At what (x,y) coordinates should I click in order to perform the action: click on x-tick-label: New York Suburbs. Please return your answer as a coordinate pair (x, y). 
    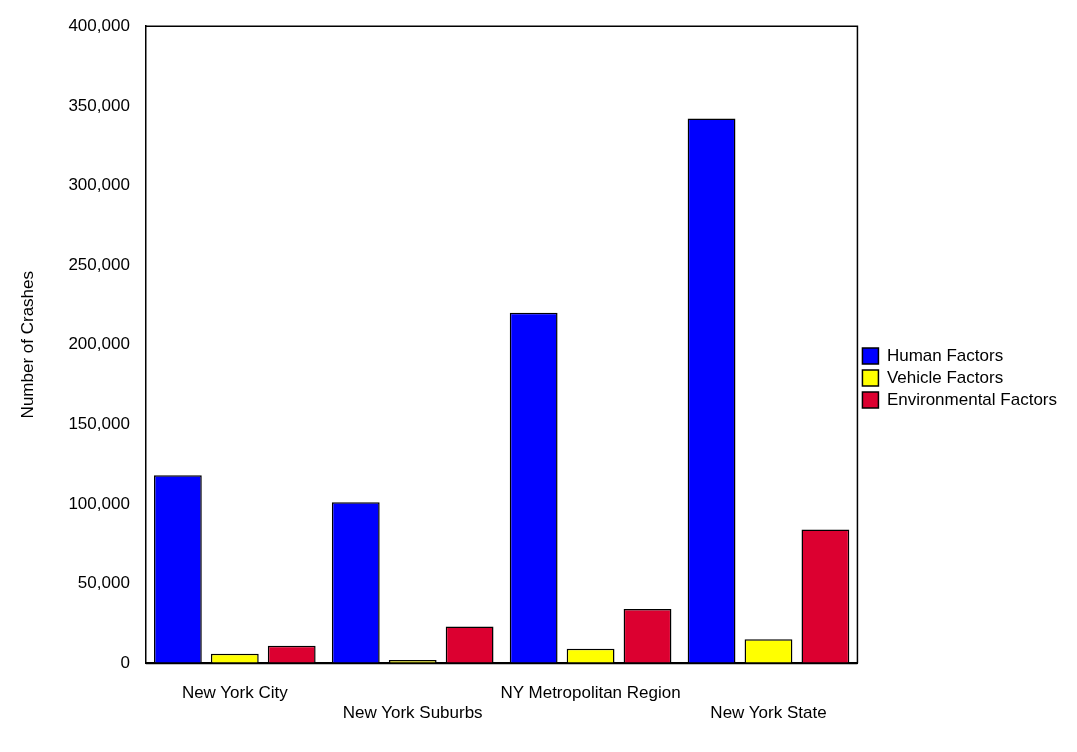
    Looking at the image, I should click on (412, 713).